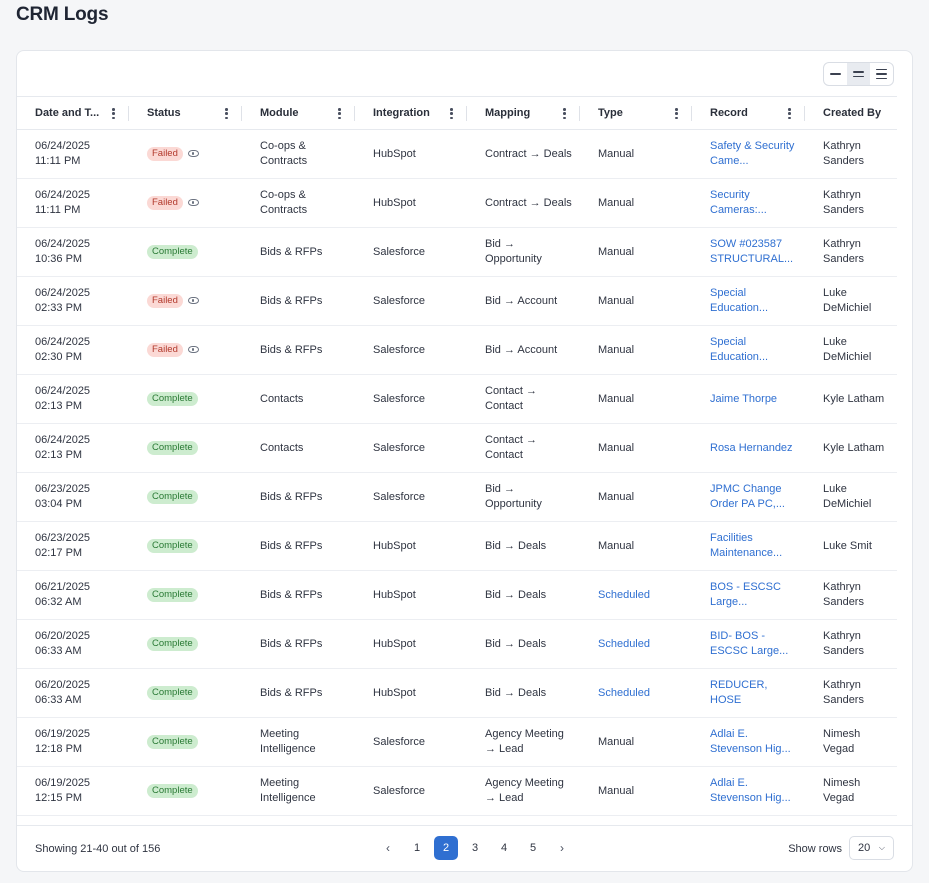 The height and width of the screenshot is (883, 929). I want to click on page-button: 5, so click(533, 848).